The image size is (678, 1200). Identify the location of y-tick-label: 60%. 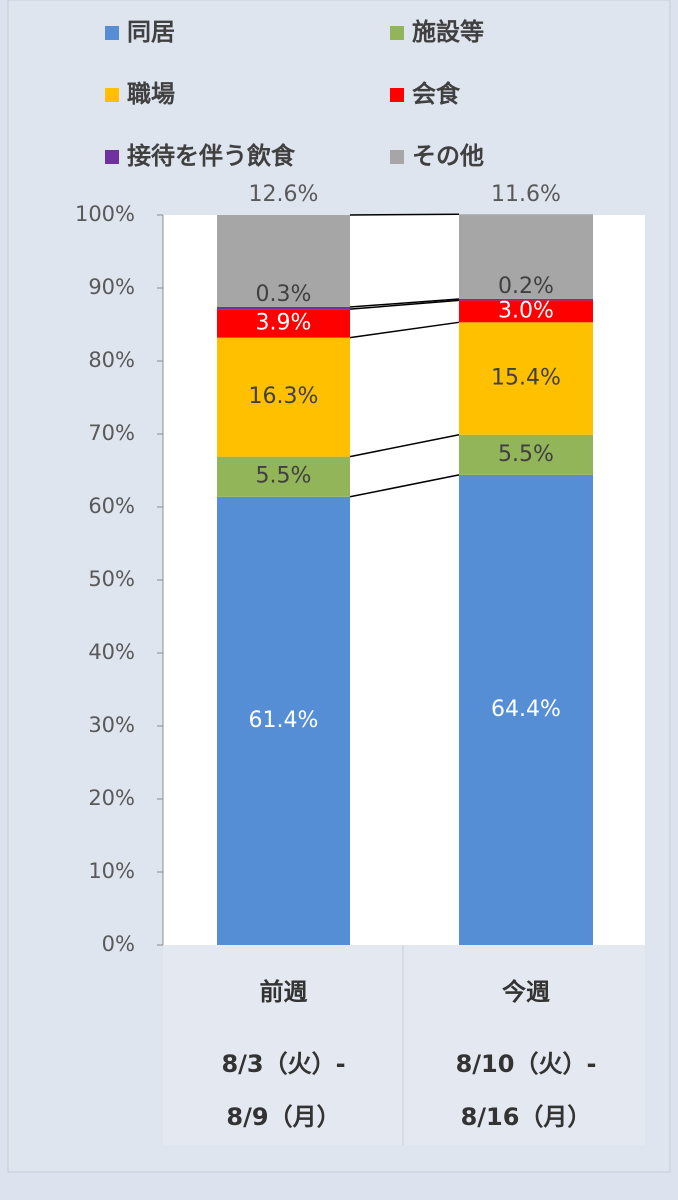
(111, 506).